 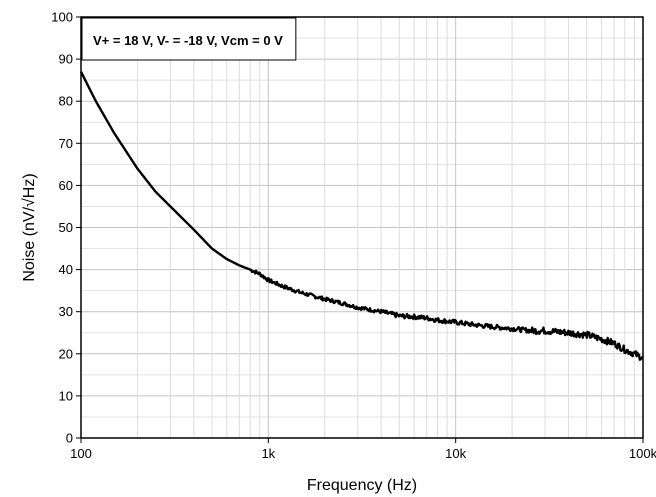 I want to click on y-axis-title: Noise (nV/√Hz), so click(x=29, y=227).